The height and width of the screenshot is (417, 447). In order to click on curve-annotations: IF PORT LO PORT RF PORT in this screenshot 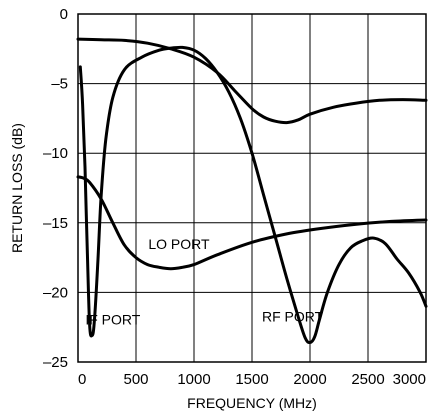, I will do `click(204, 281)`.